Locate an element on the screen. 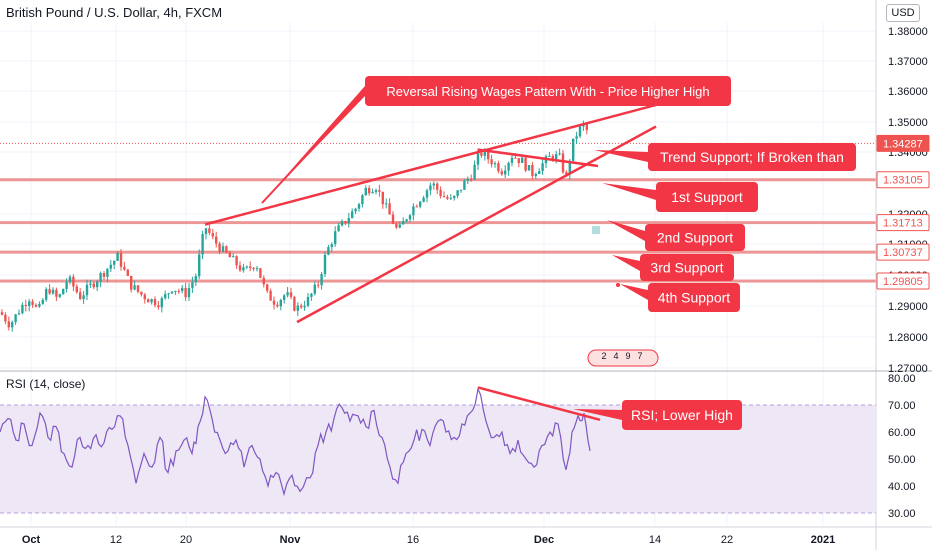  x-tick-label: 2021 is located at coordinates (823, 540).